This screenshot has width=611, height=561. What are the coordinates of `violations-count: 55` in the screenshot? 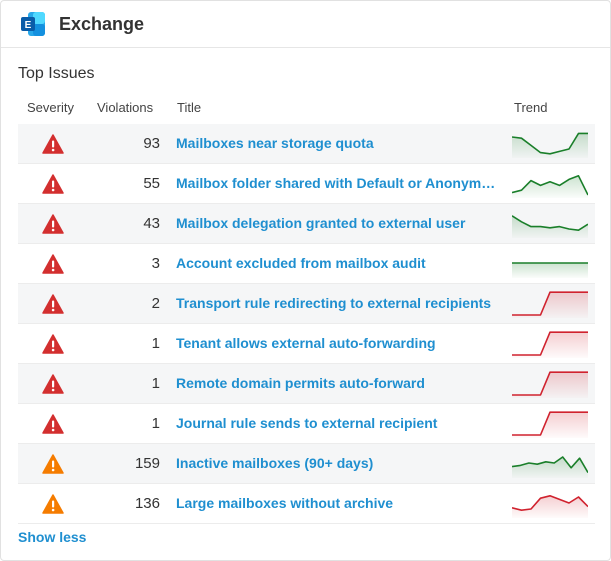 It's located at (151, 183).